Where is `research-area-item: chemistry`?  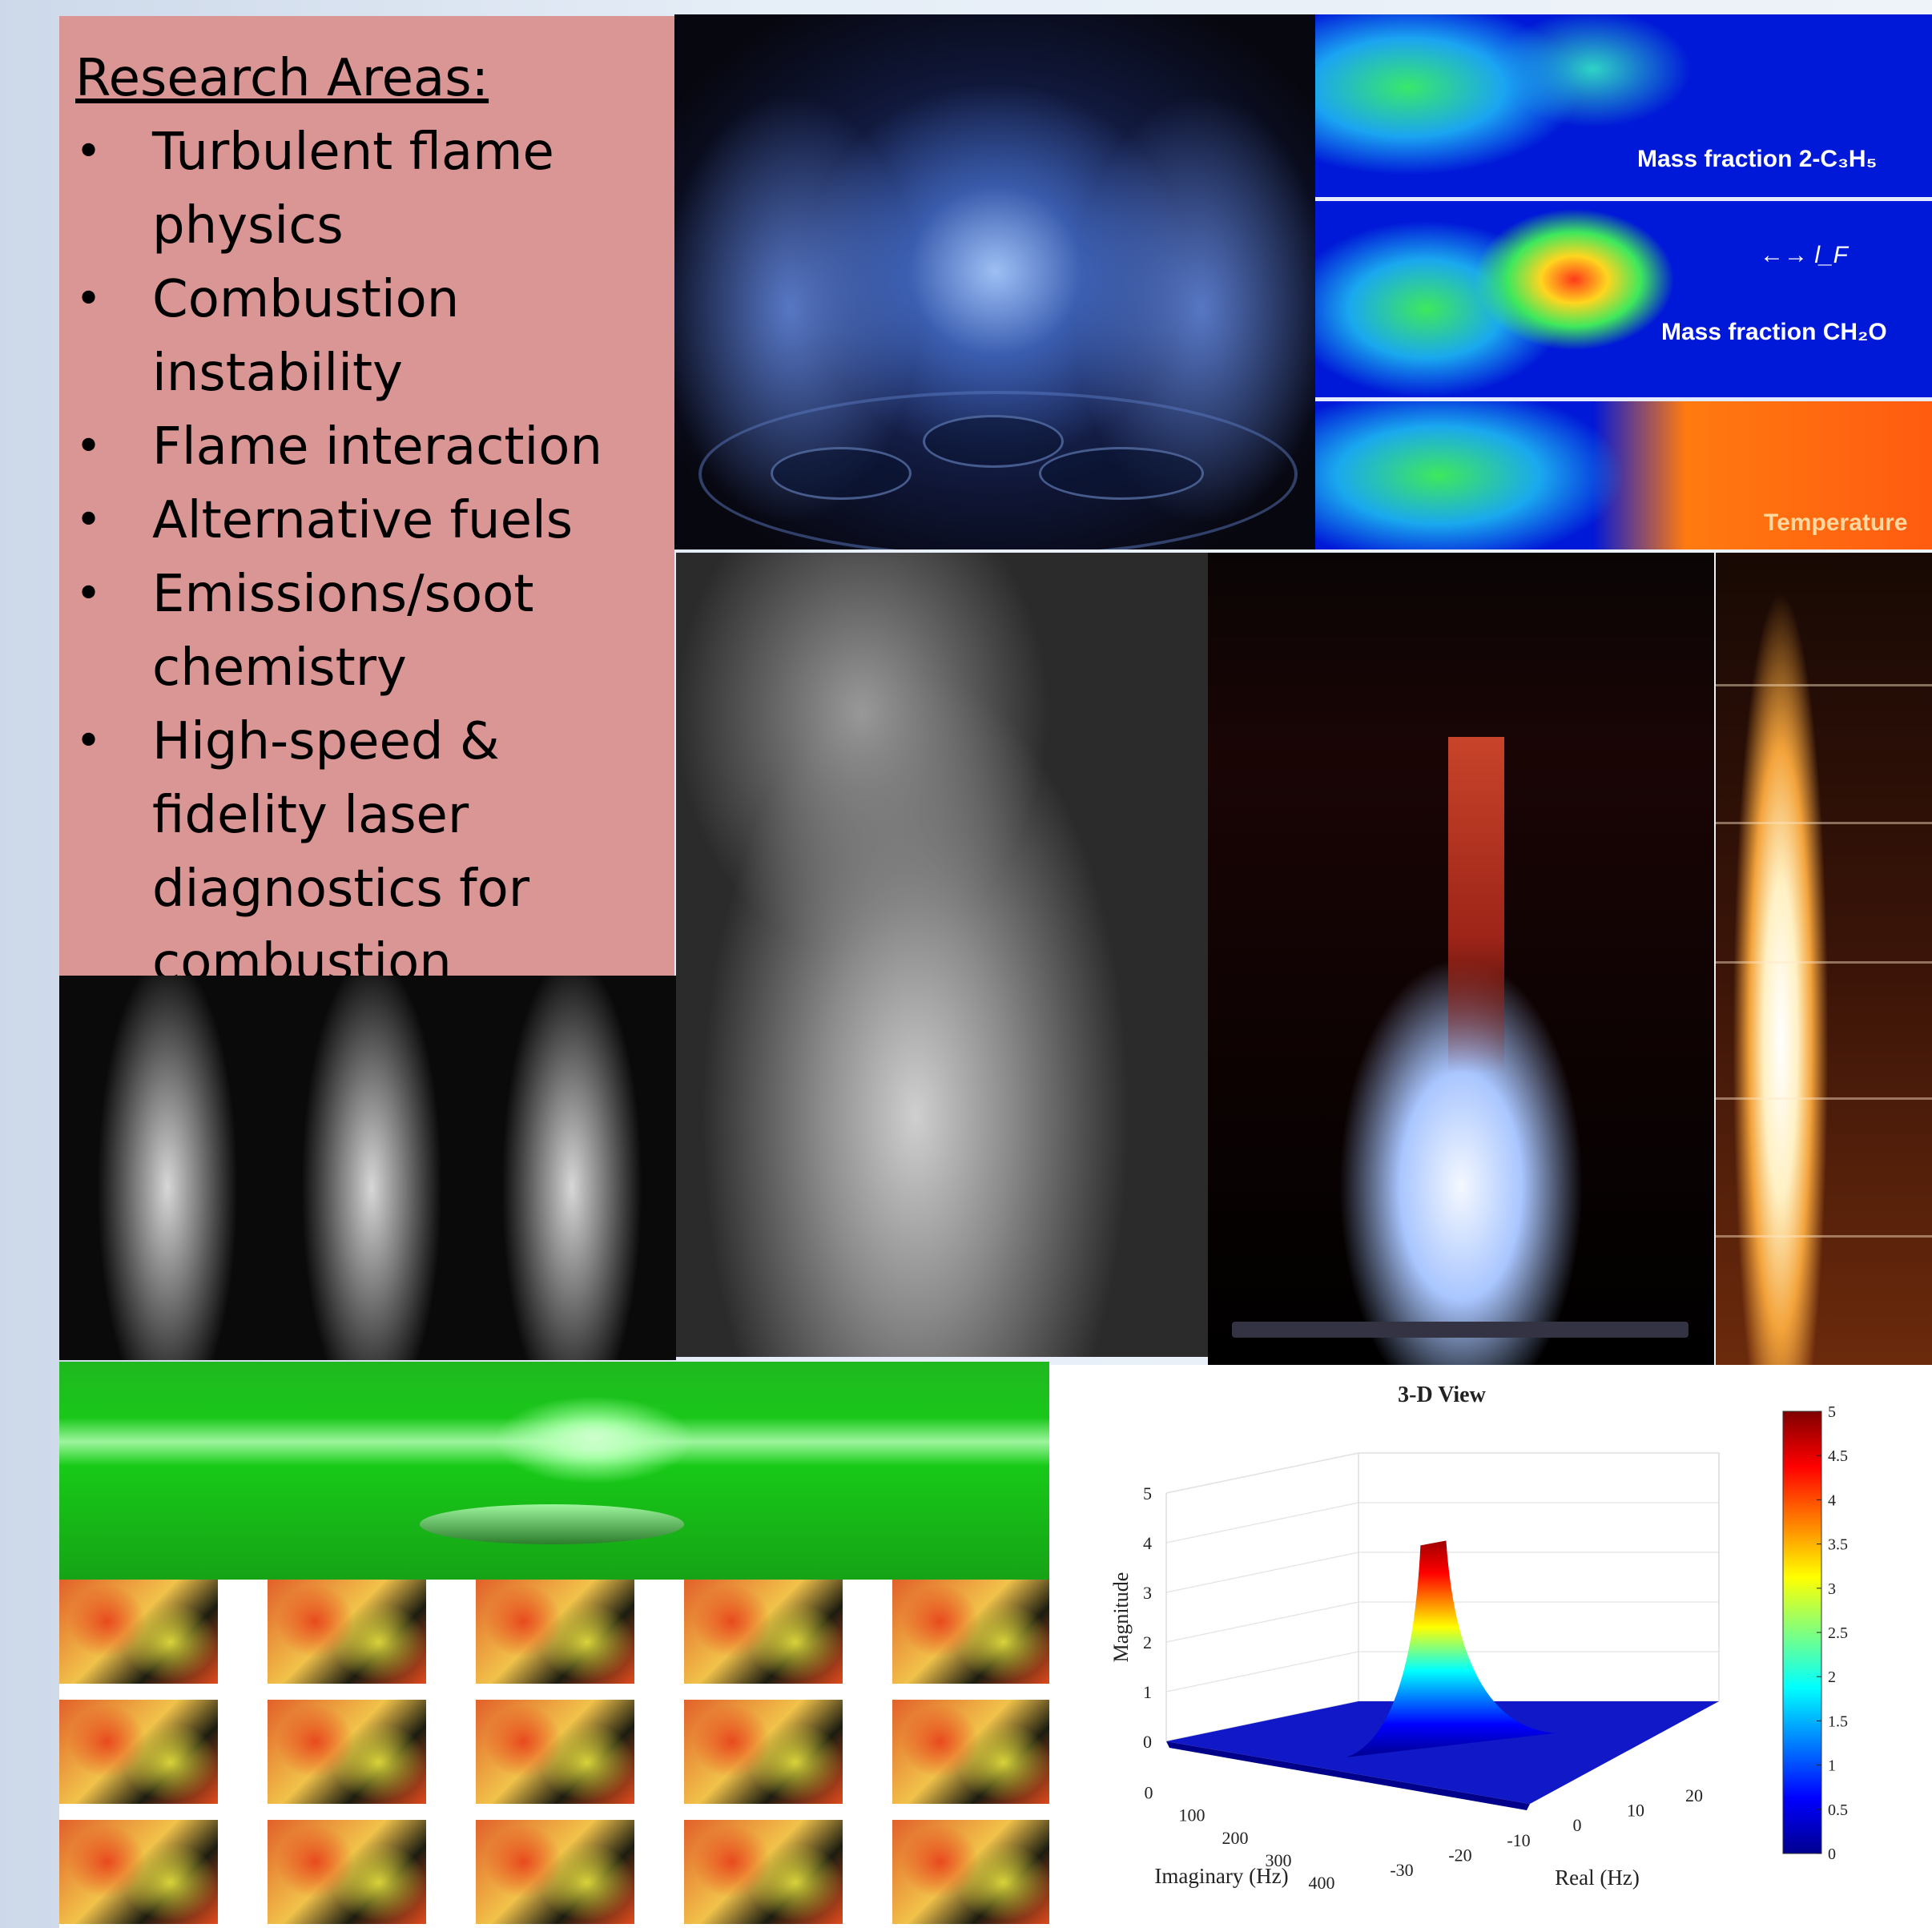 research-area-item: chemistry is located at coordinates (374, 668).